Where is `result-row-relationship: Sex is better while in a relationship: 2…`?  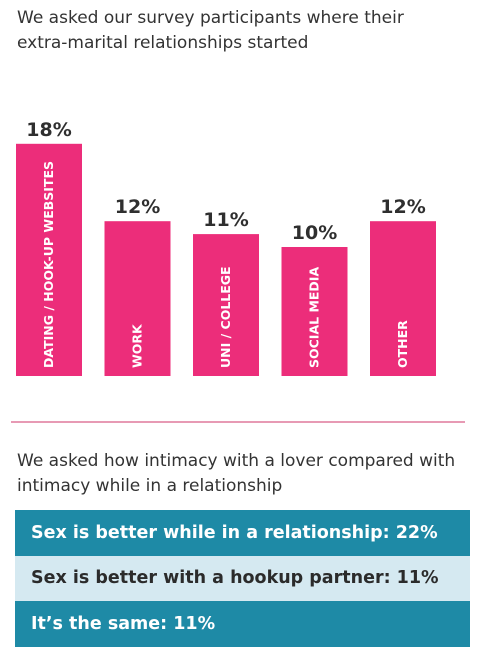
result-row-relationship: Sex is better while in a relationship: 2… is located at coordinates (242, 533).